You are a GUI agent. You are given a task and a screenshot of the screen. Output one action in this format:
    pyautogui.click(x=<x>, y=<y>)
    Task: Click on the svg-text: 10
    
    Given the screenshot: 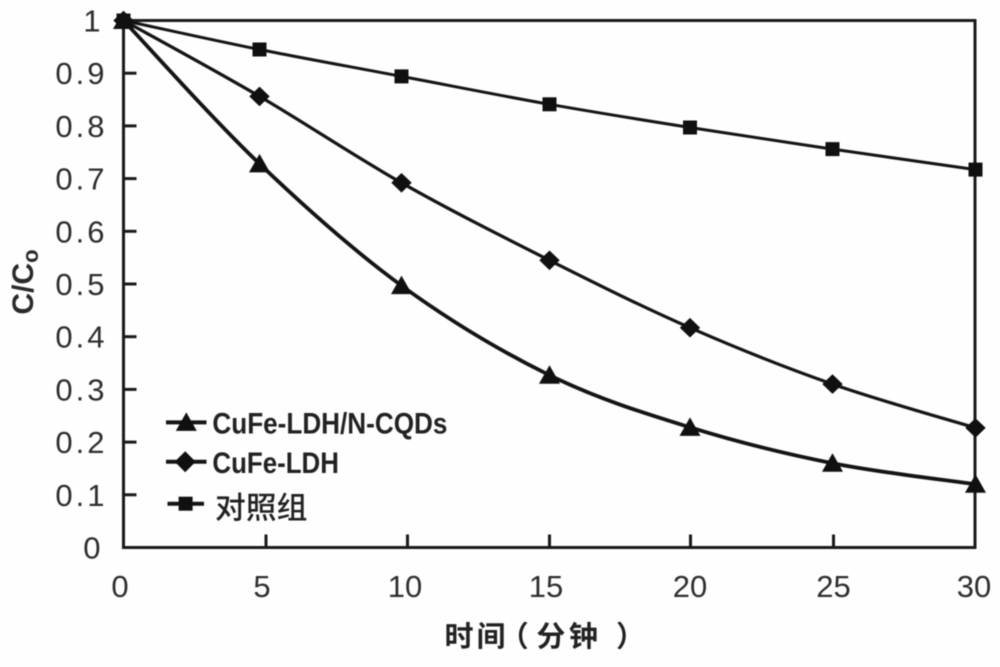 What is the action you would take?
    pyautogui.click(x=405, y=586)
    